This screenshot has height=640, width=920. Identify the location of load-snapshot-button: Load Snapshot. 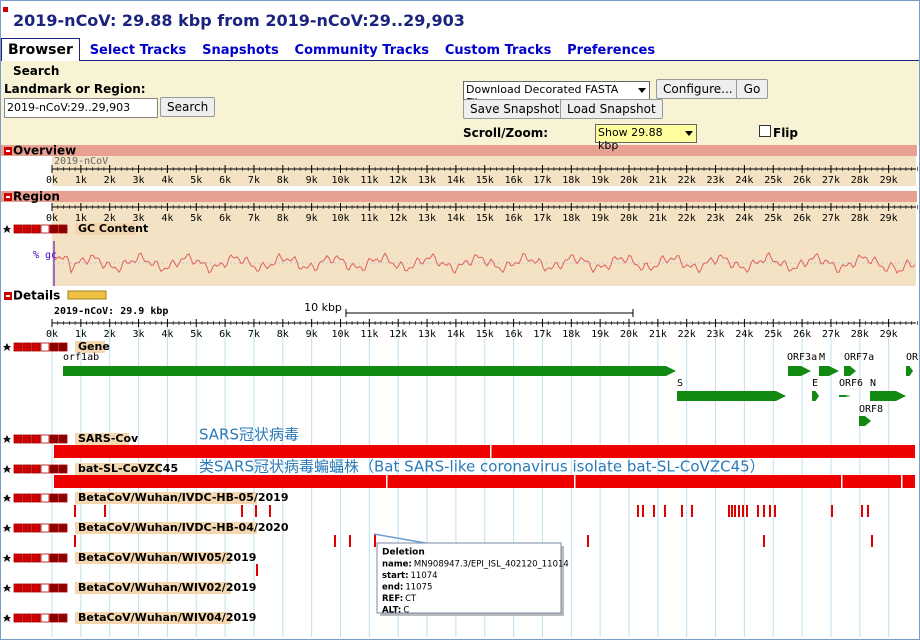
(611, 109).